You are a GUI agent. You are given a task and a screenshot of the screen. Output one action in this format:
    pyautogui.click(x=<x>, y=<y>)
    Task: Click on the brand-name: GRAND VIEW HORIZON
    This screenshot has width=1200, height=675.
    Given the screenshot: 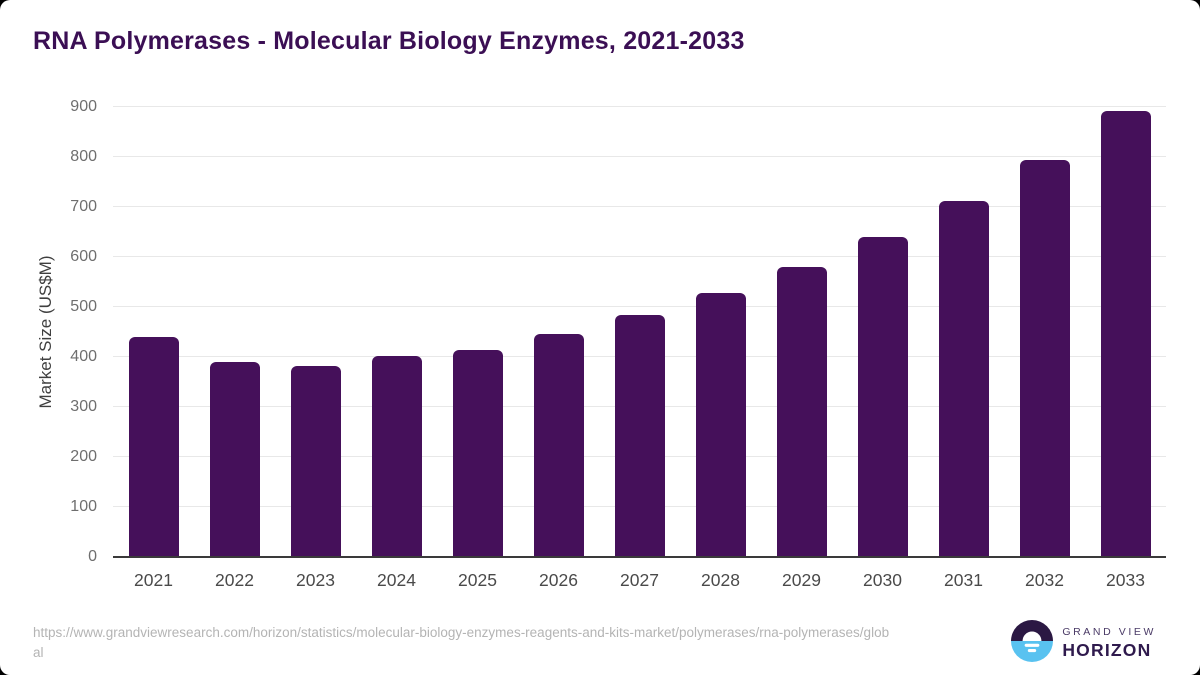 What is the action you would take?
    pyautogui.click(x=1109, y=643)
    